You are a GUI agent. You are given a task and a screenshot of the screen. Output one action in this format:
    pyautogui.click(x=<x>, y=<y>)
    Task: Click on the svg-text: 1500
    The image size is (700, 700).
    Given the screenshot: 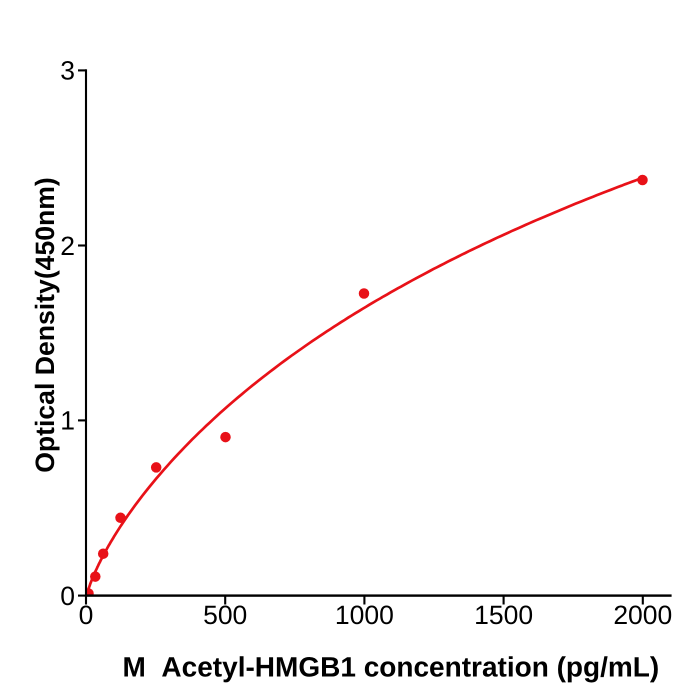 What is the action you would take?
    pyautogui.click(x=503, y=615)
    